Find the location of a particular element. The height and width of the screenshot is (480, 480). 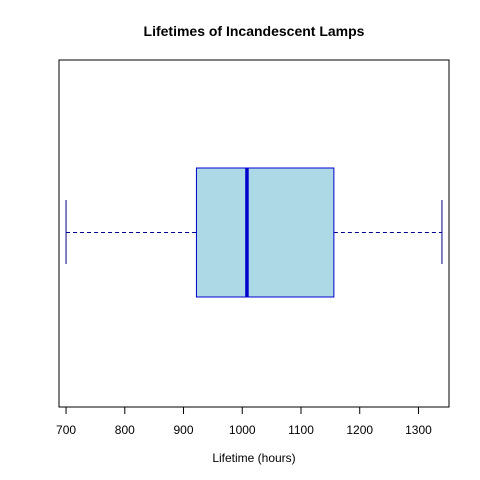

x-axis: 700 800 900 1000 1100 1200 1300 is located at coordinates (244, 421).